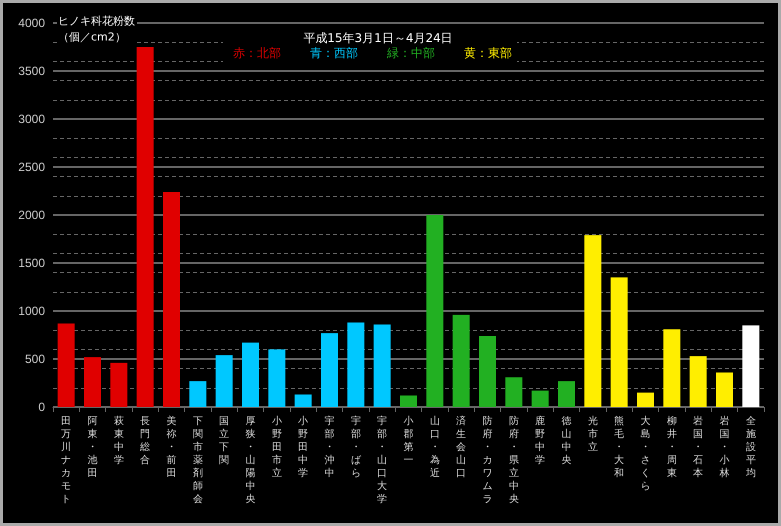 The width and height of the screenshot is (781, 526). I want to click on x-tick-label: 岩国・小林, so click(724, 447).